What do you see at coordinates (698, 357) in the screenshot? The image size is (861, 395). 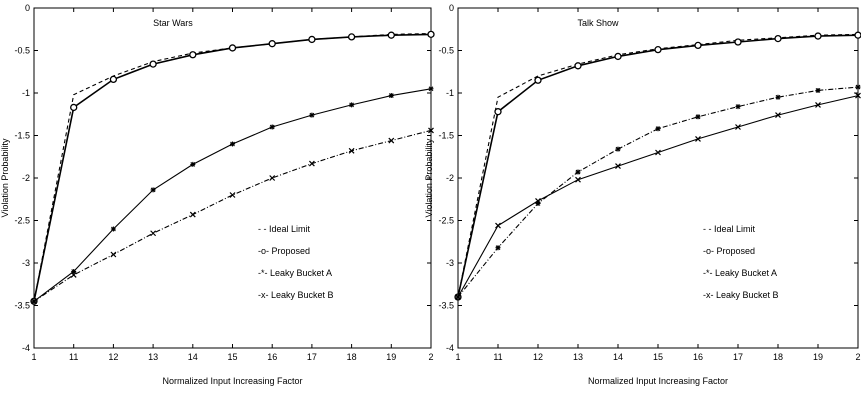 I see `x-tick-label: 16` at bounding box center [698, 357].